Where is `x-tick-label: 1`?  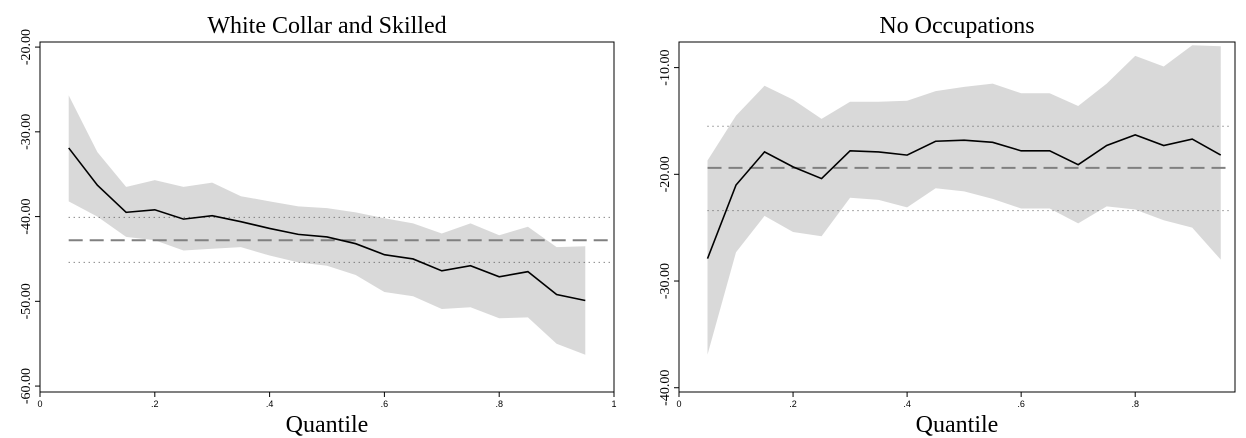 x-tick-label: 1 is located at coordinates (613, 404).